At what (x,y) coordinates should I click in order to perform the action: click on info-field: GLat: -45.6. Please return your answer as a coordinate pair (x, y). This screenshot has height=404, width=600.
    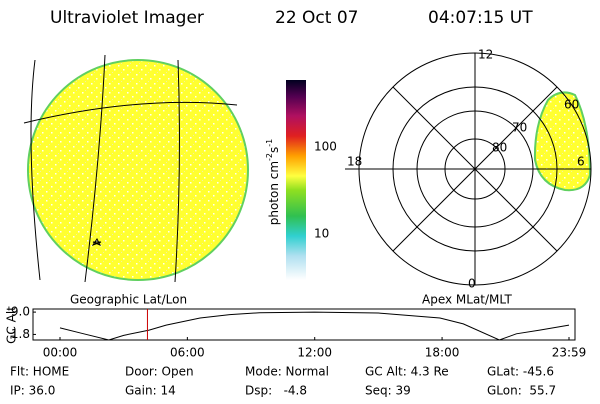
    Looking at the image, I should click on (520, 372).